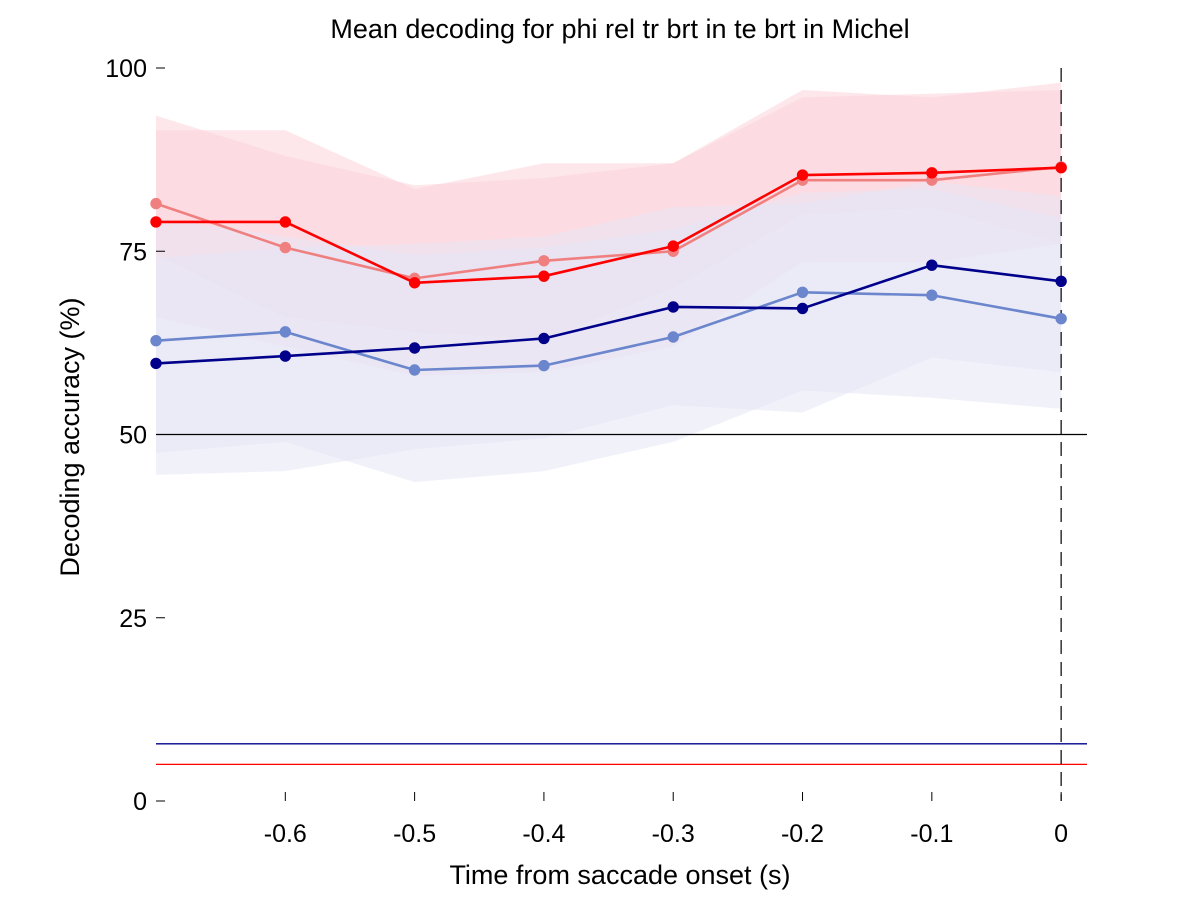 This screenshot has height=900, width=1200. Describe the element at coordinates (931, 834) in the screenshot. I see `x-tick-label-5: -0.1` at that location.